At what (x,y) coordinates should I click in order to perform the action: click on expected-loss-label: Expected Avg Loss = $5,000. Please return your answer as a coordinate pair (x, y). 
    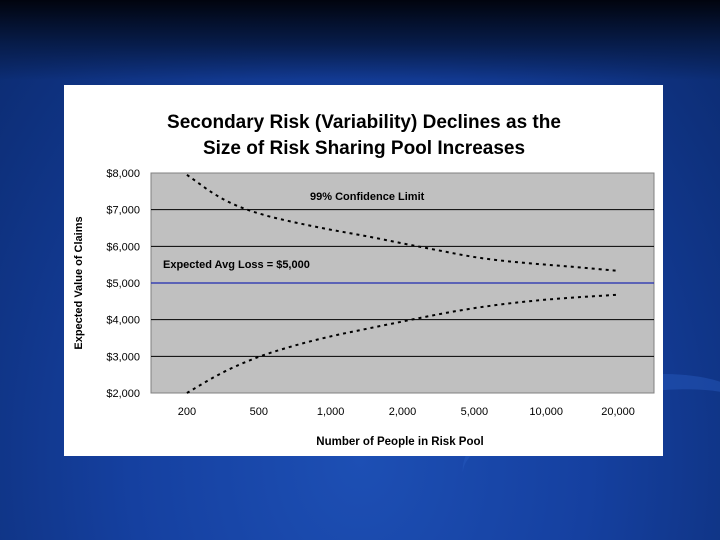
    Looking at the image, I should click on (236, 265).